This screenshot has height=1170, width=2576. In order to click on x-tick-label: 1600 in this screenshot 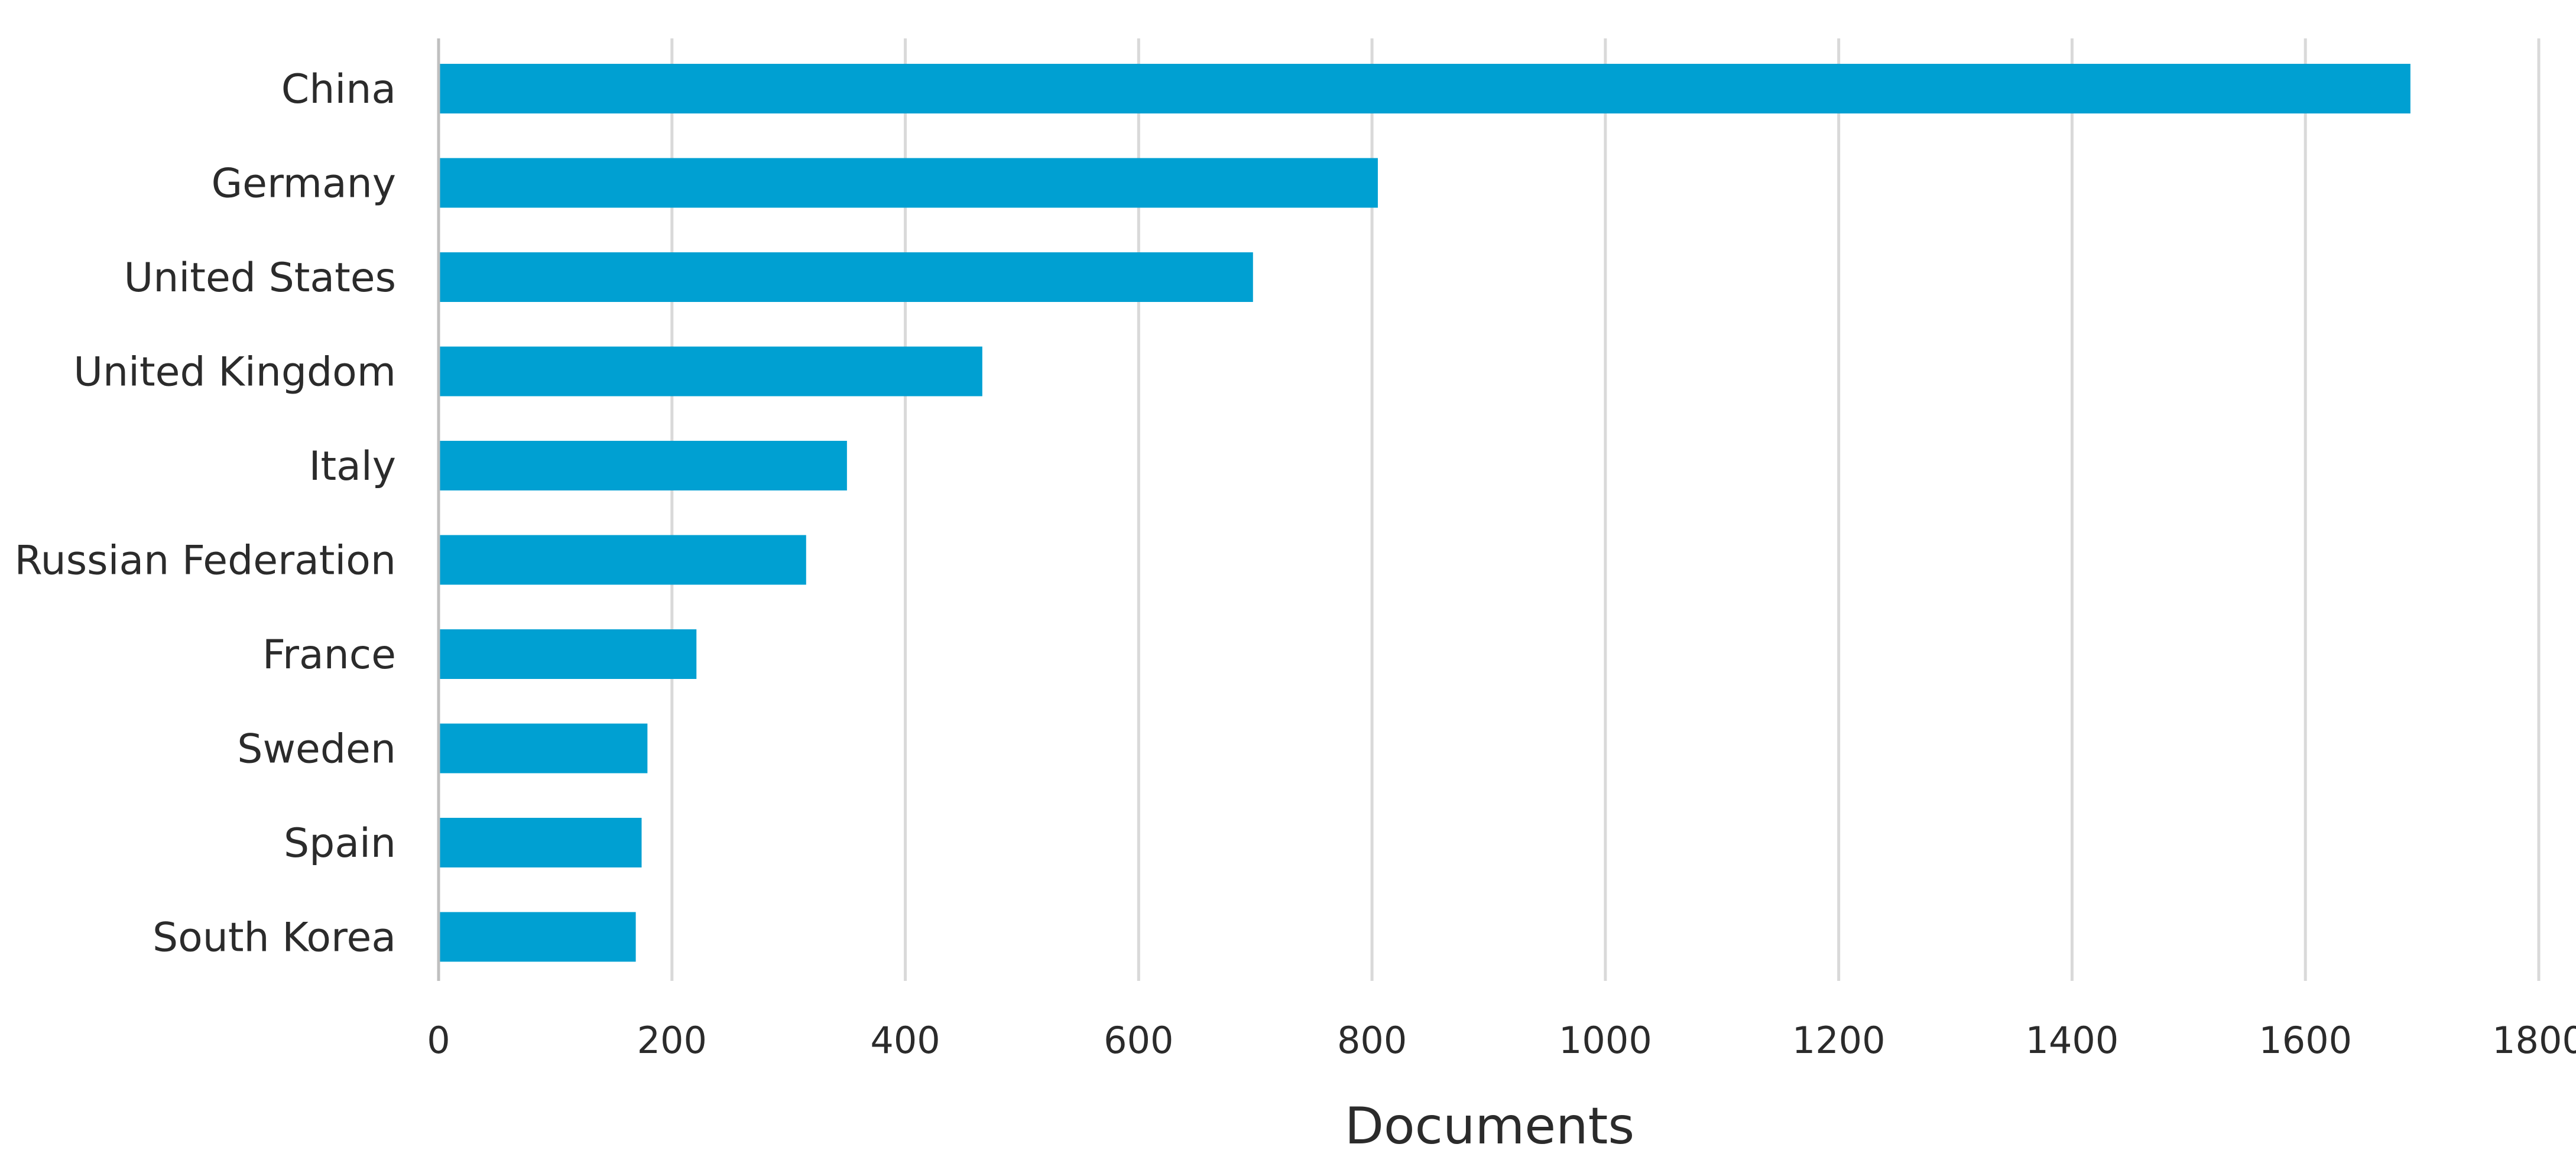, I will do `click(2305, 1040)`.